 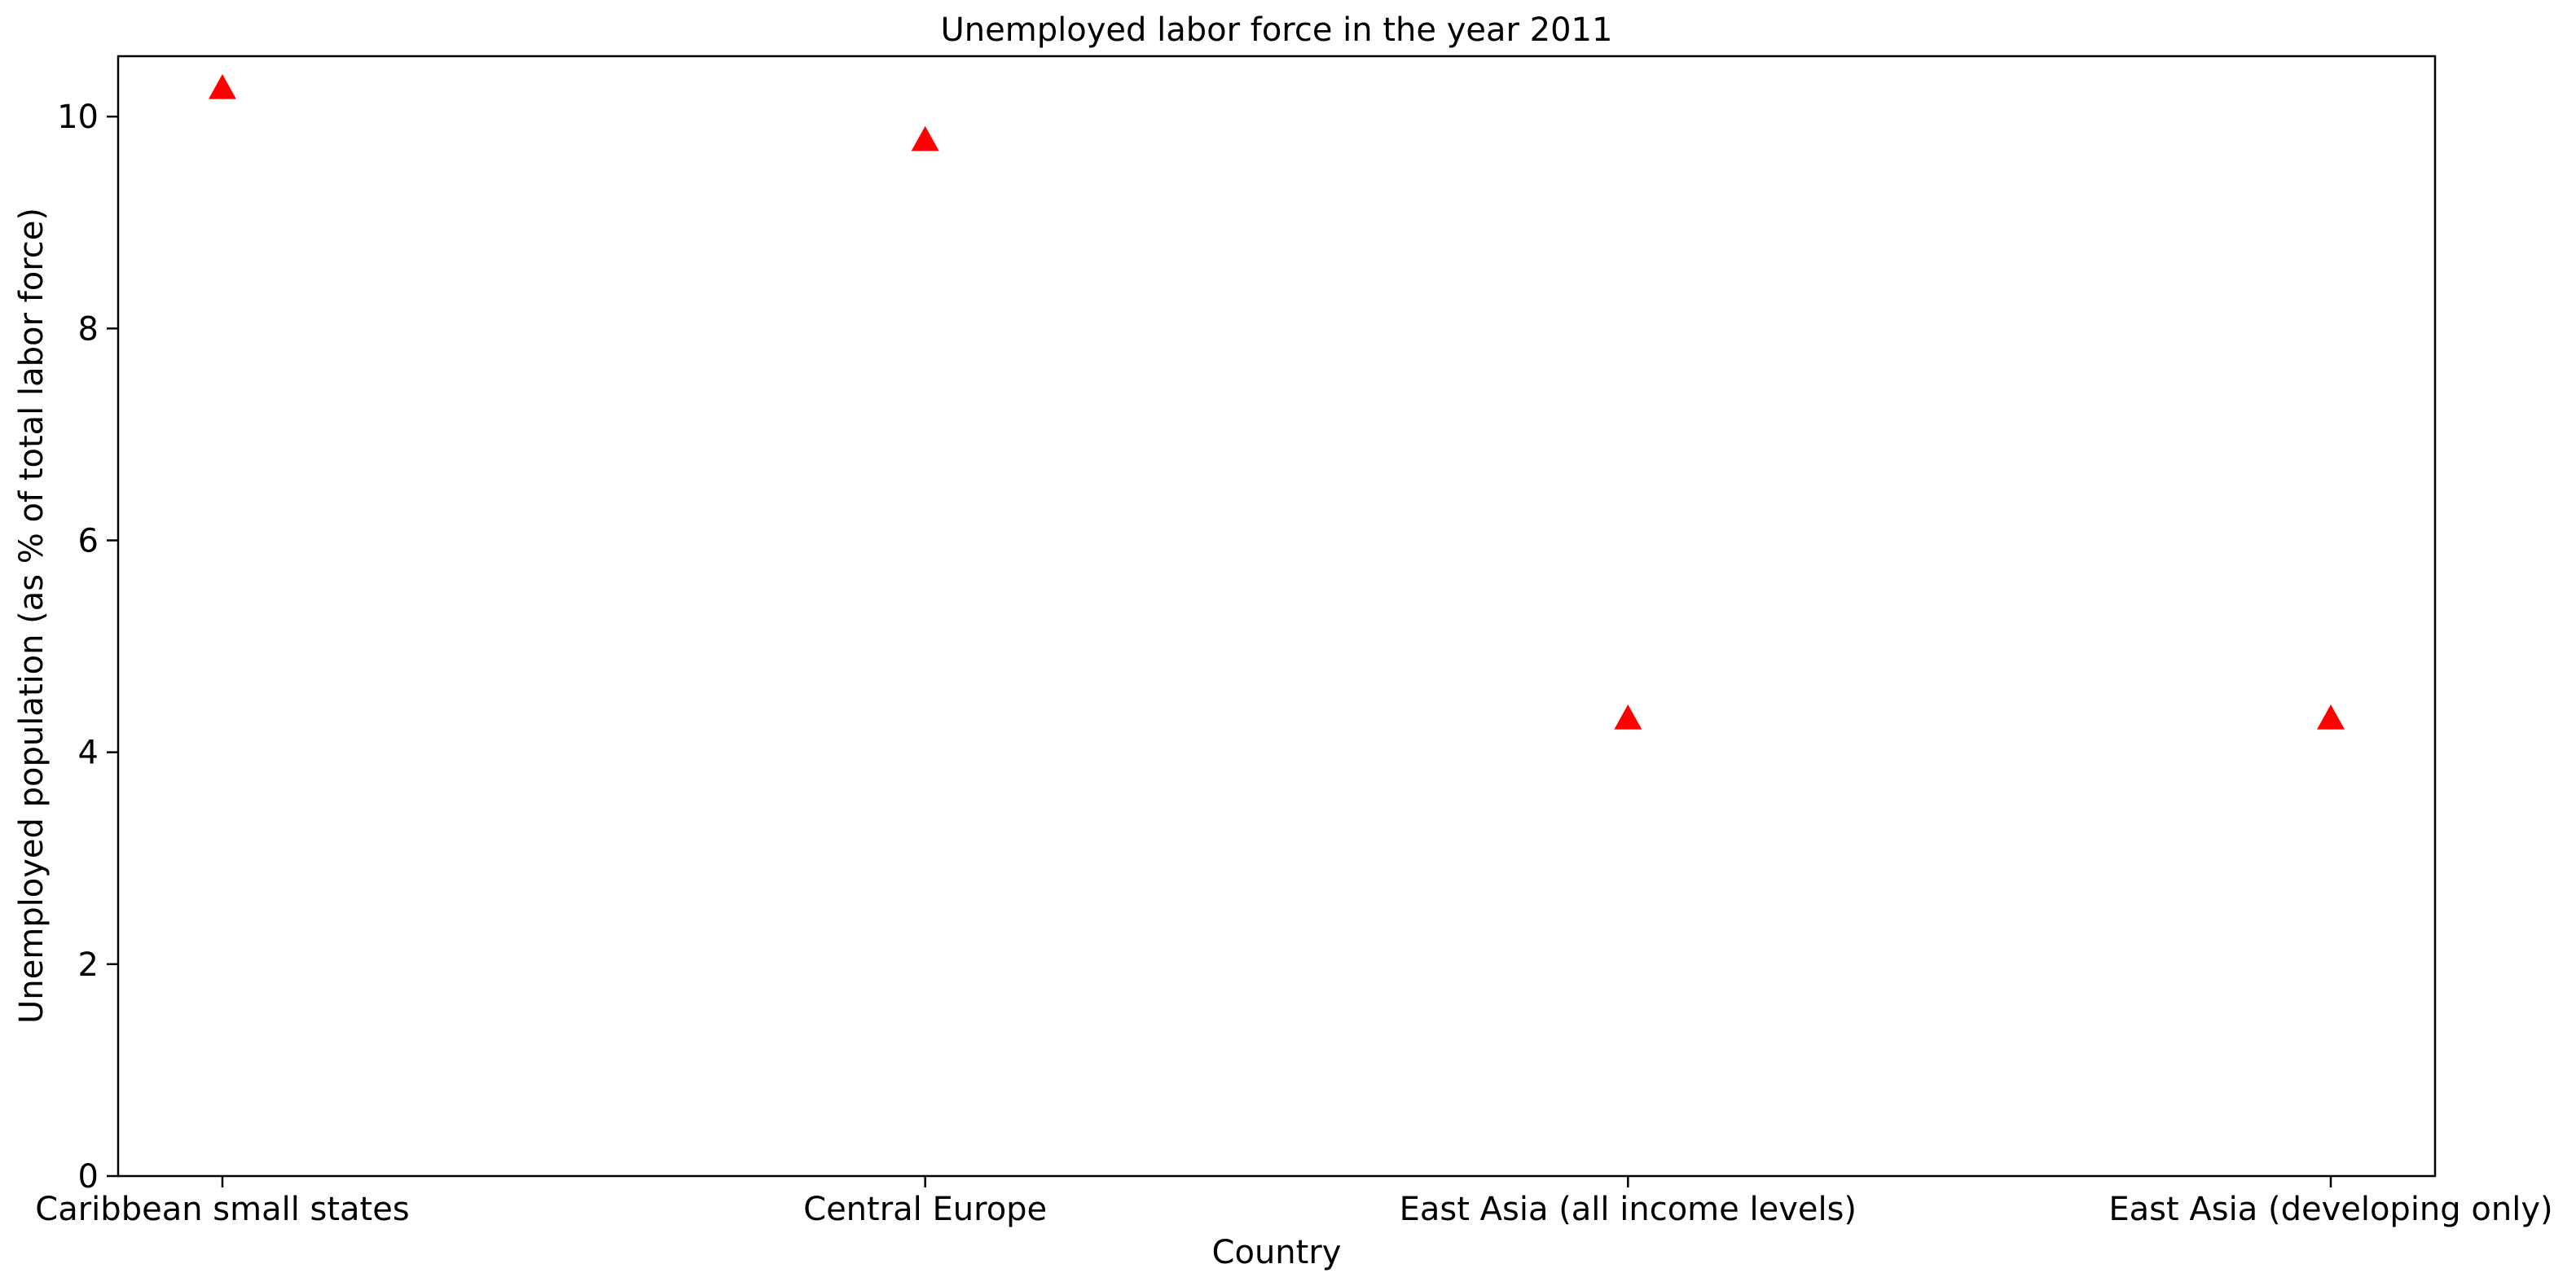 I want to click on y-tick-label: 4, so click(x=88, y=753).